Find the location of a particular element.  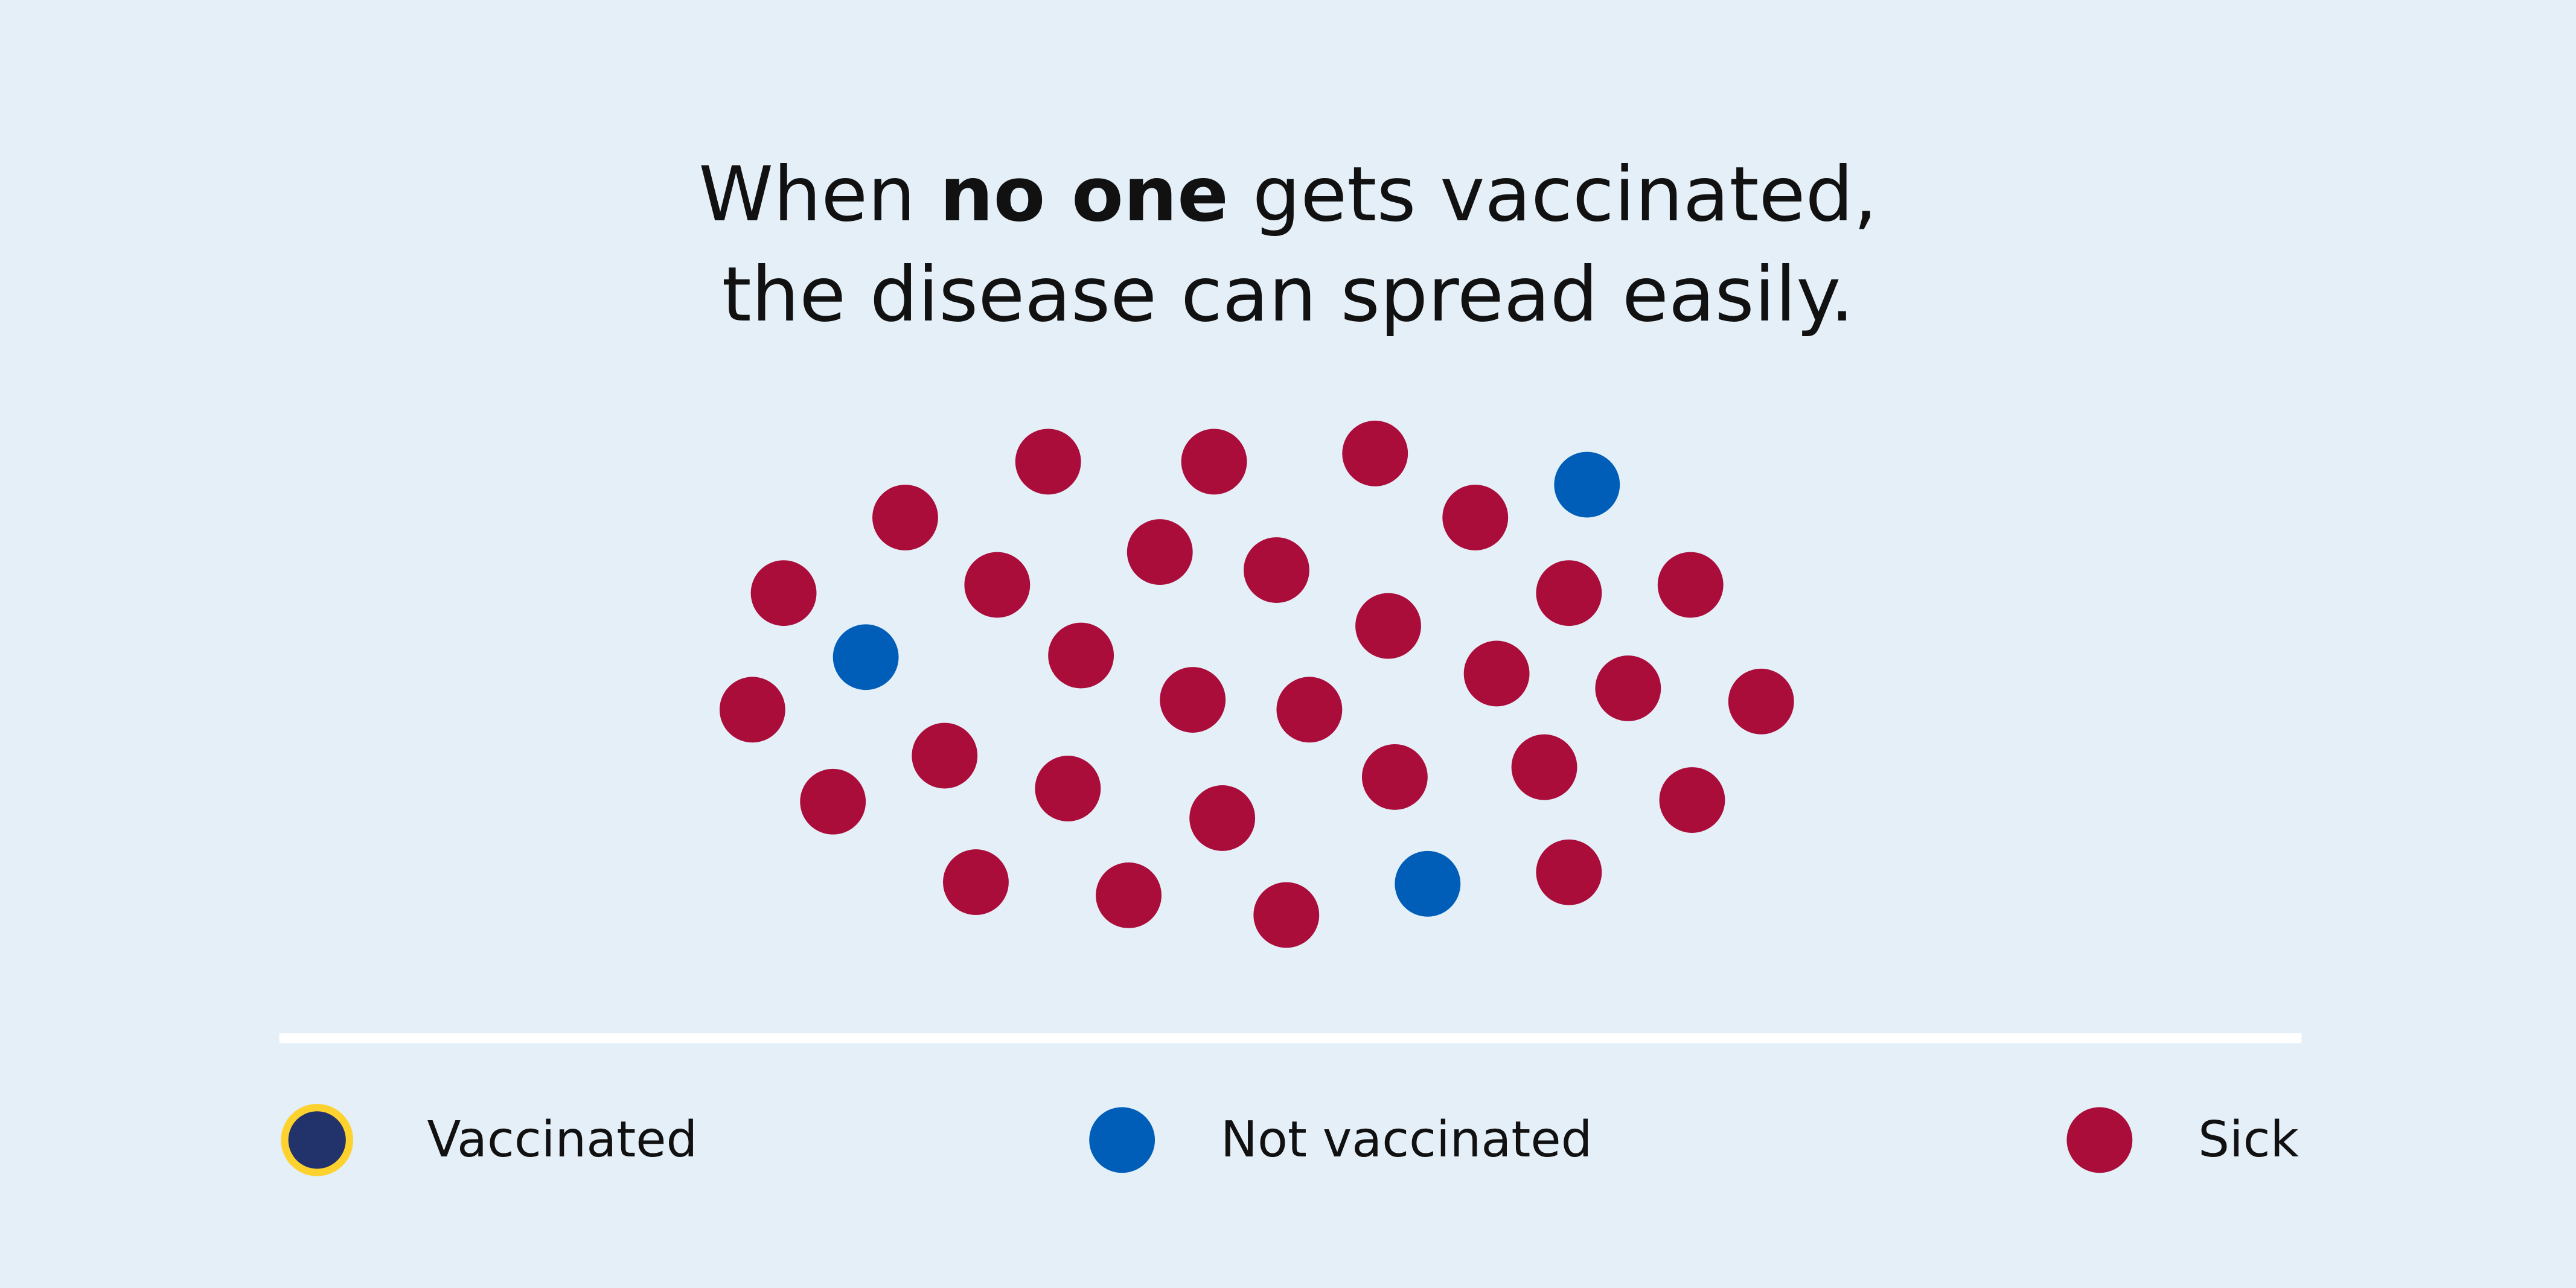

vaccinated-legend-icon-inner is located at coordinates (317, 1140).